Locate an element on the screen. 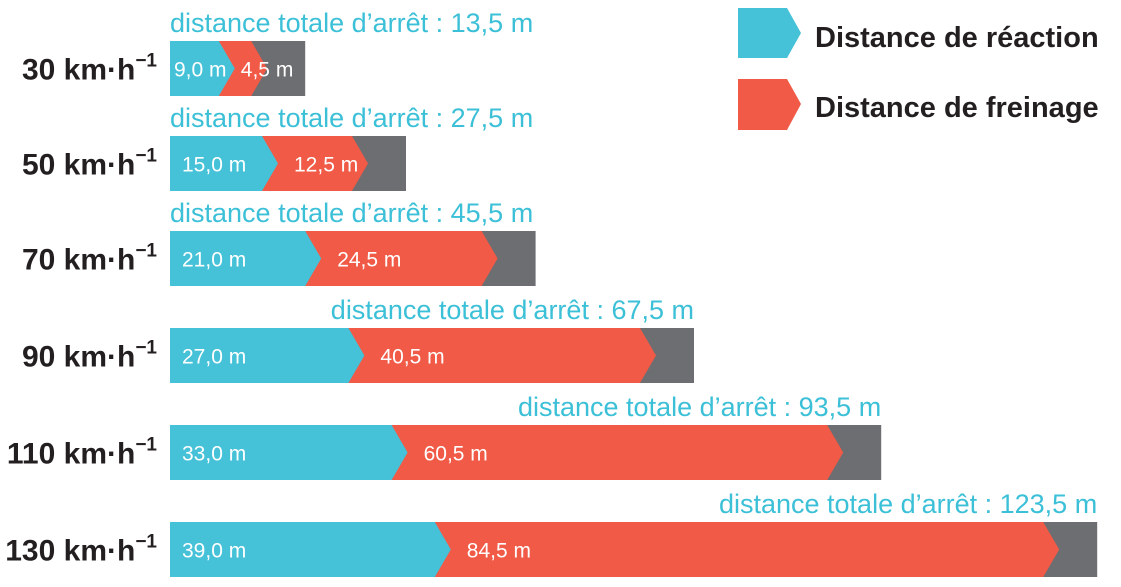  speed-label: 30 km·h−1 is located at coordinates (89, 69).